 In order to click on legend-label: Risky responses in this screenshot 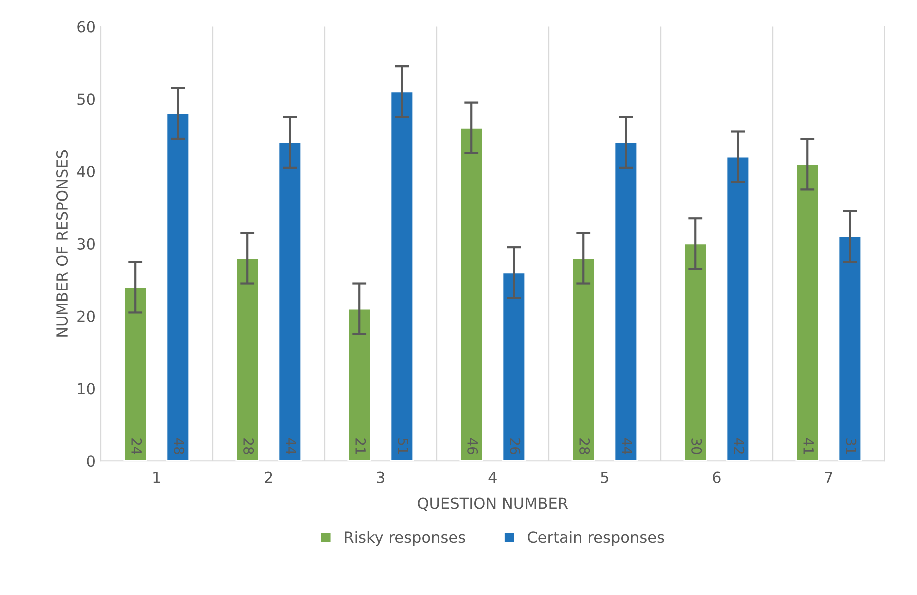, I will do `click(405, 538)`.